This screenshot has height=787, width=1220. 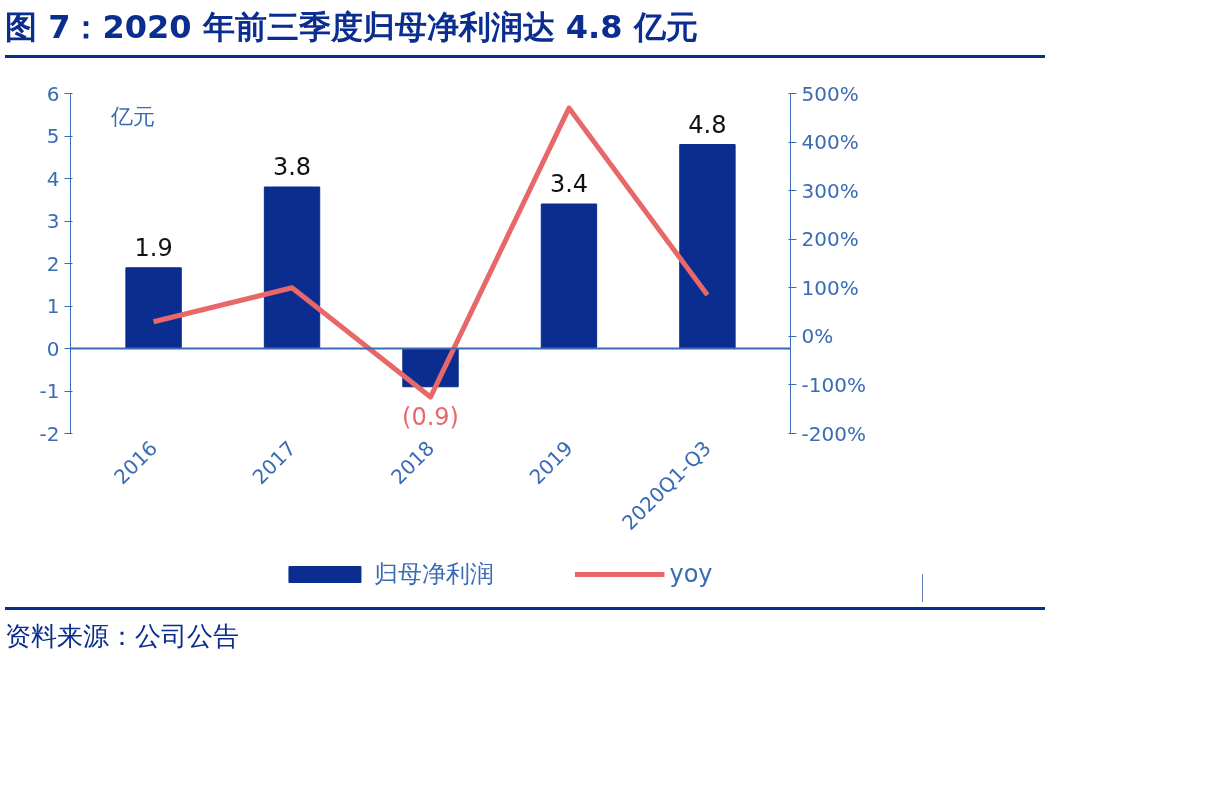 What do you see at coordinates (49, 390) in the screenshot?
I see `y-tick-label: -1` at bounding box center [49, 390].